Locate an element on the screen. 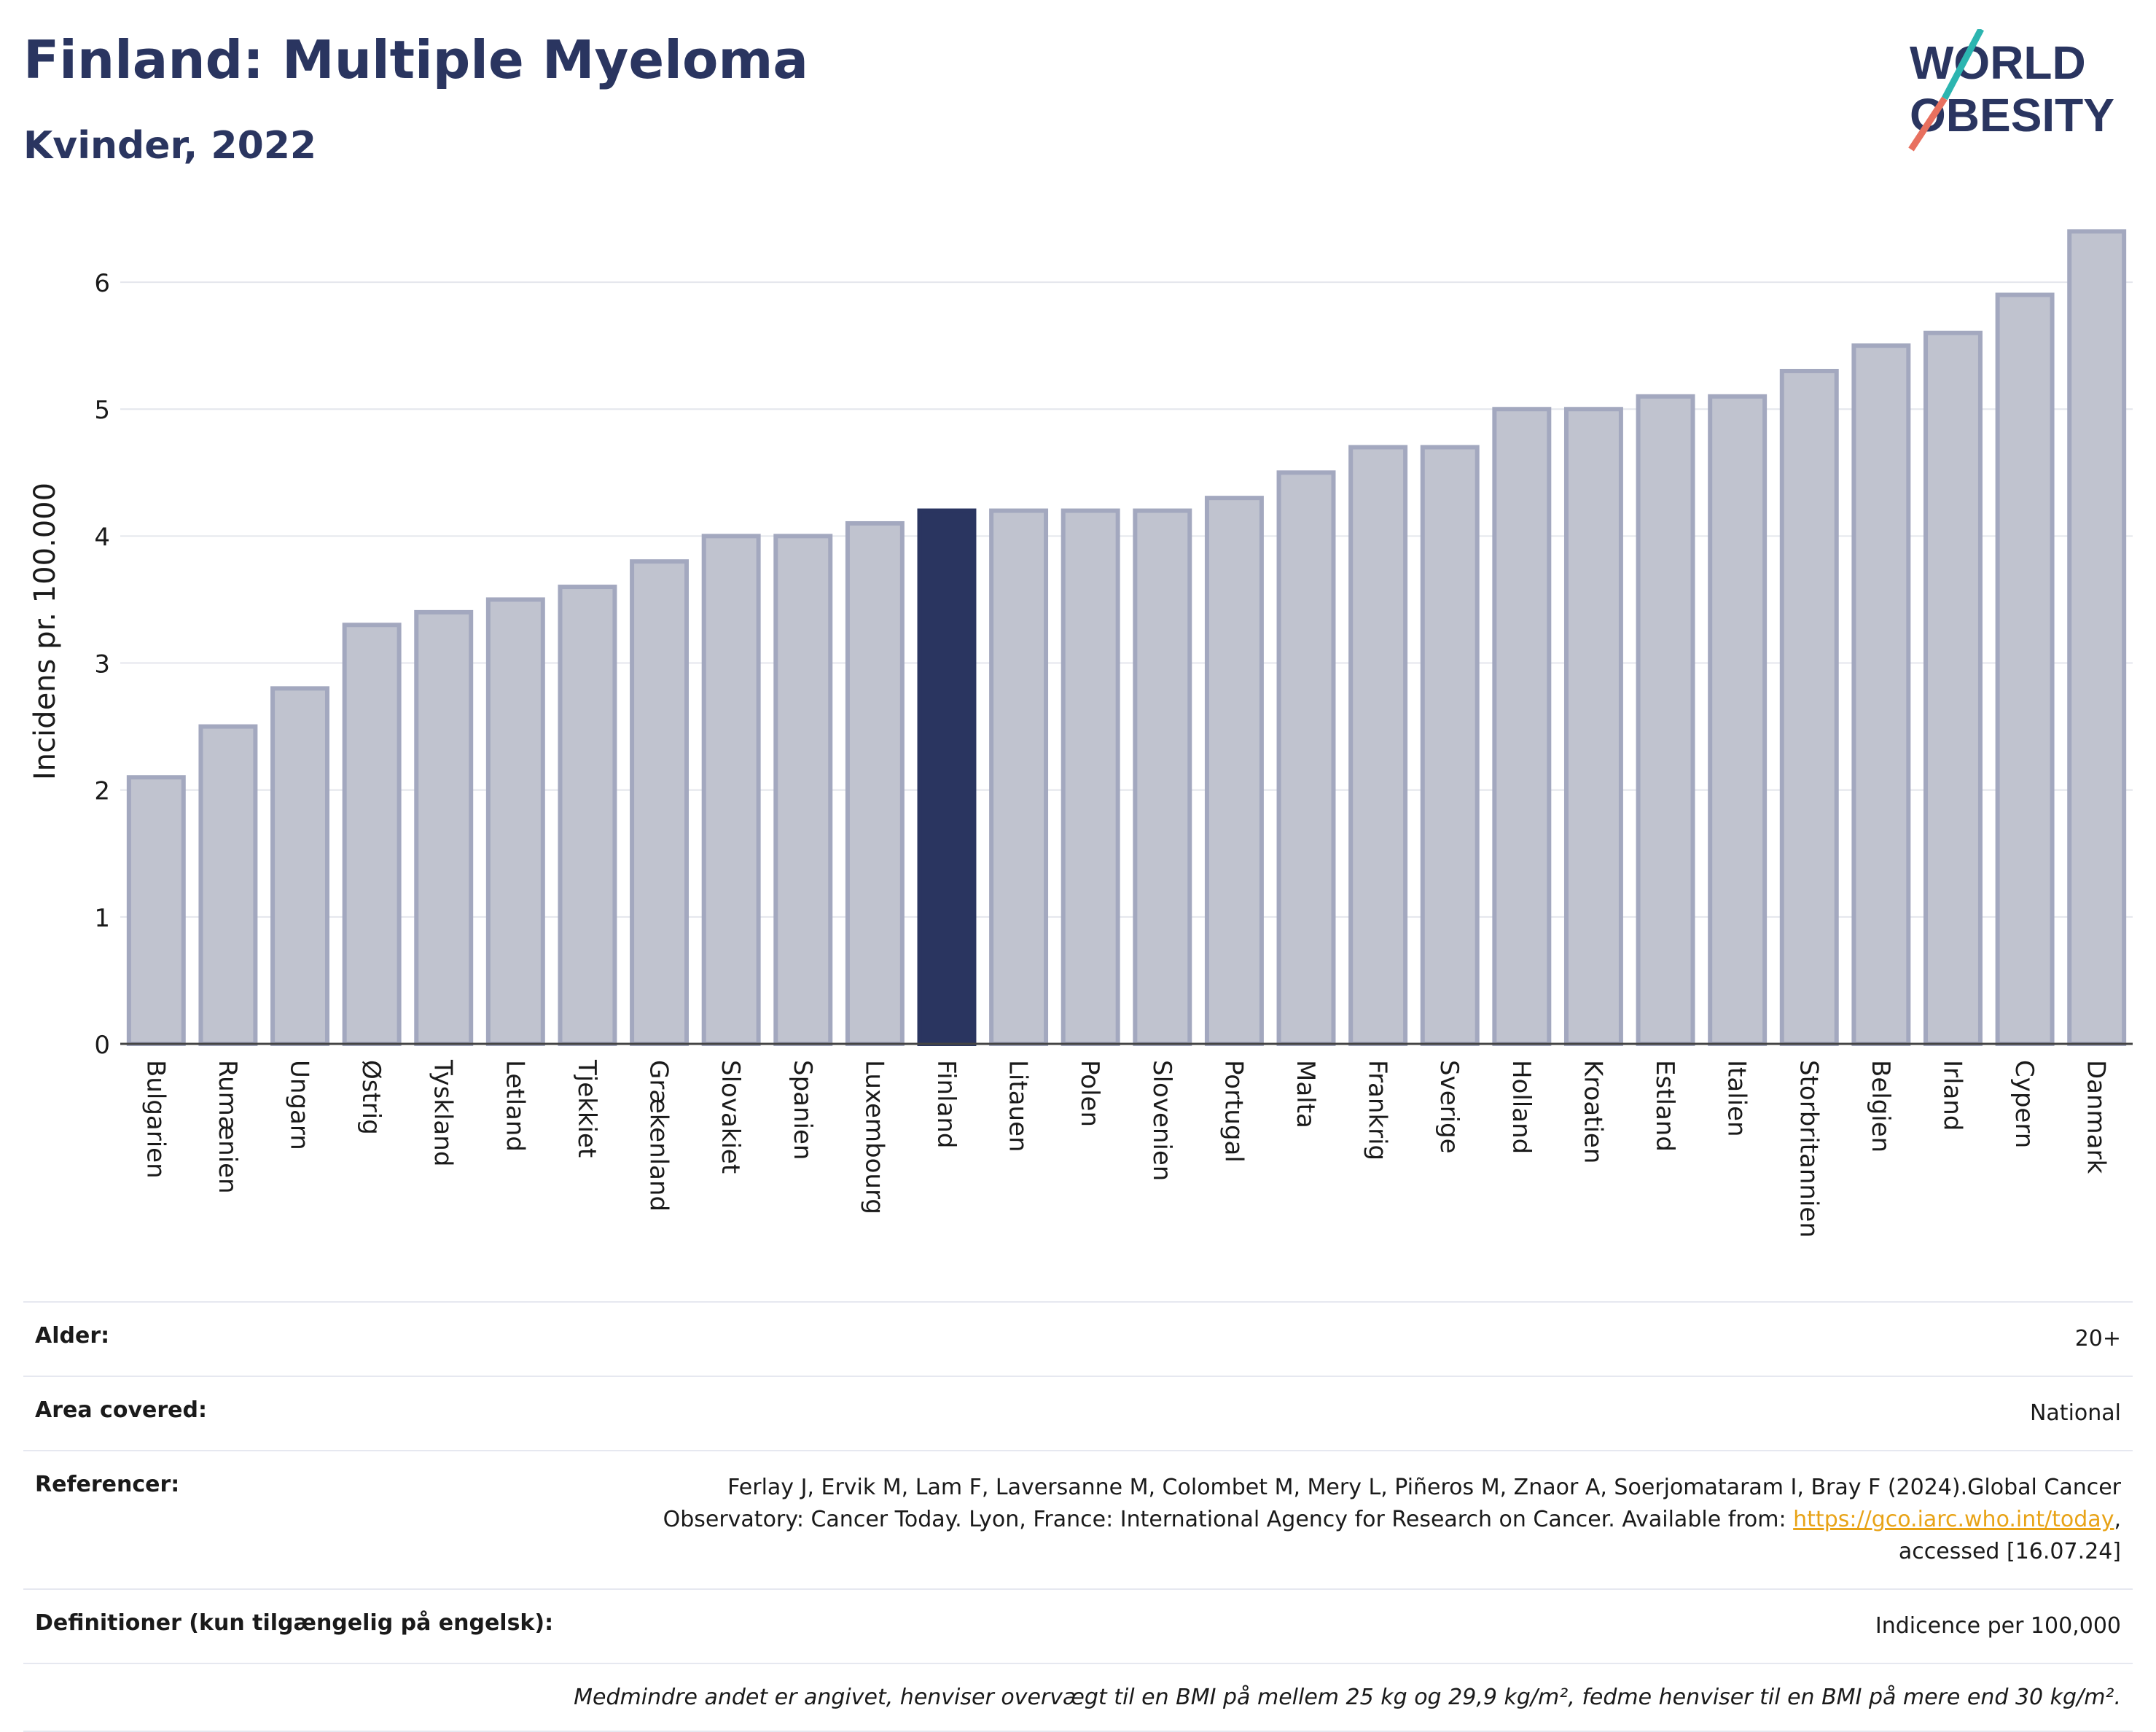  y-tick-label: 0 is located at coordinates (102, 1045).